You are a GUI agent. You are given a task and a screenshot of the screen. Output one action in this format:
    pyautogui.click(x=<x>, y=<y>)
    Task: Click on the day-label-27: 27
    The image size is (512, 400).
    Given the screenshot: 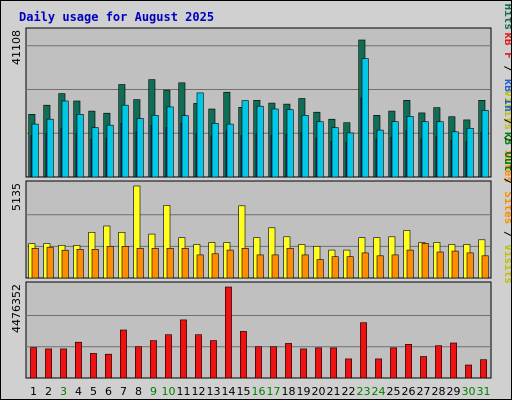 What is the action you would take?
    pyautogui.click(x=424, y=391)
    